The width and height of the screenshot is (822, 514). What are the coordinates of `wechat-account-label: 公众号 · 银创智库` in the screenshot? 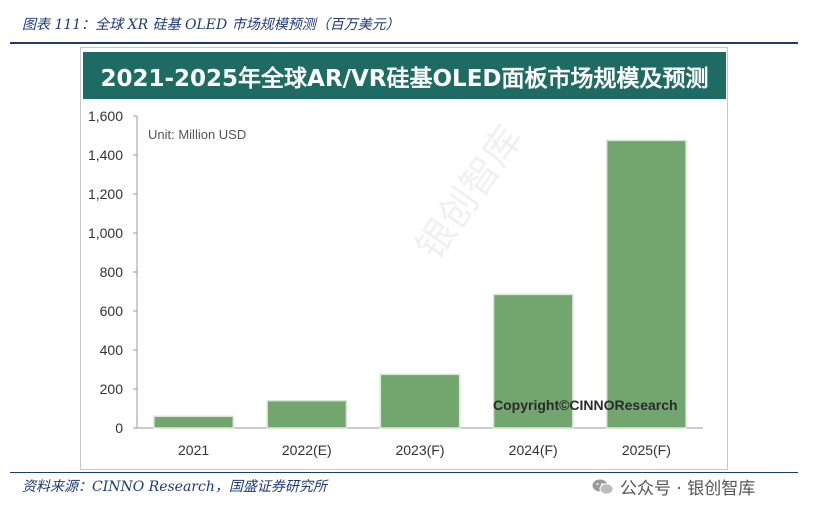 It's located at (688, 489).